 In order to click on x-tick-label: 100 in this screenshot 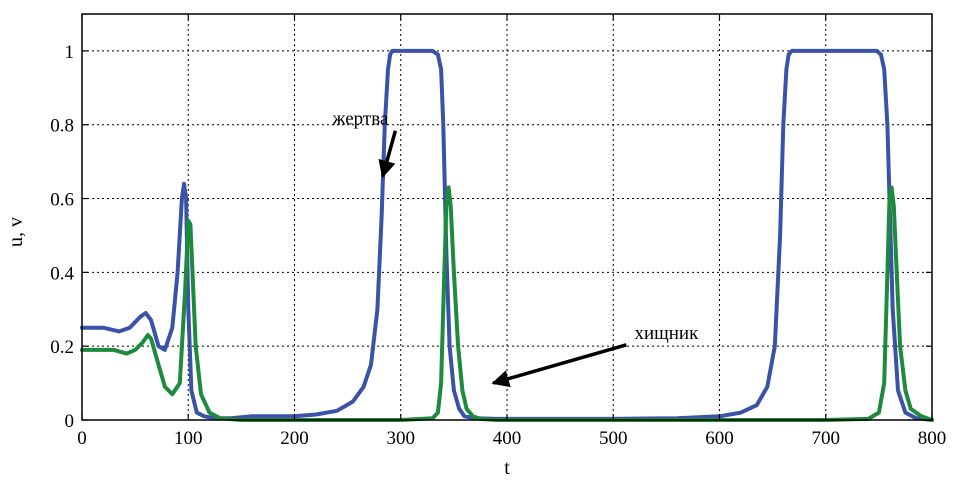, I will do `click(188, 438)`.